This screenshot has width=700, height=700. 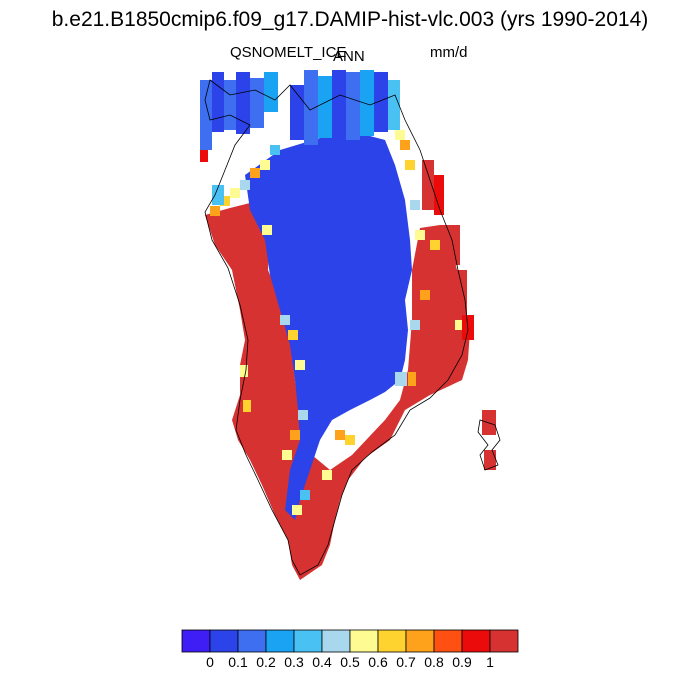 I want to click on colorbar-tick-label: 0.5, so click(x=350, y=662).